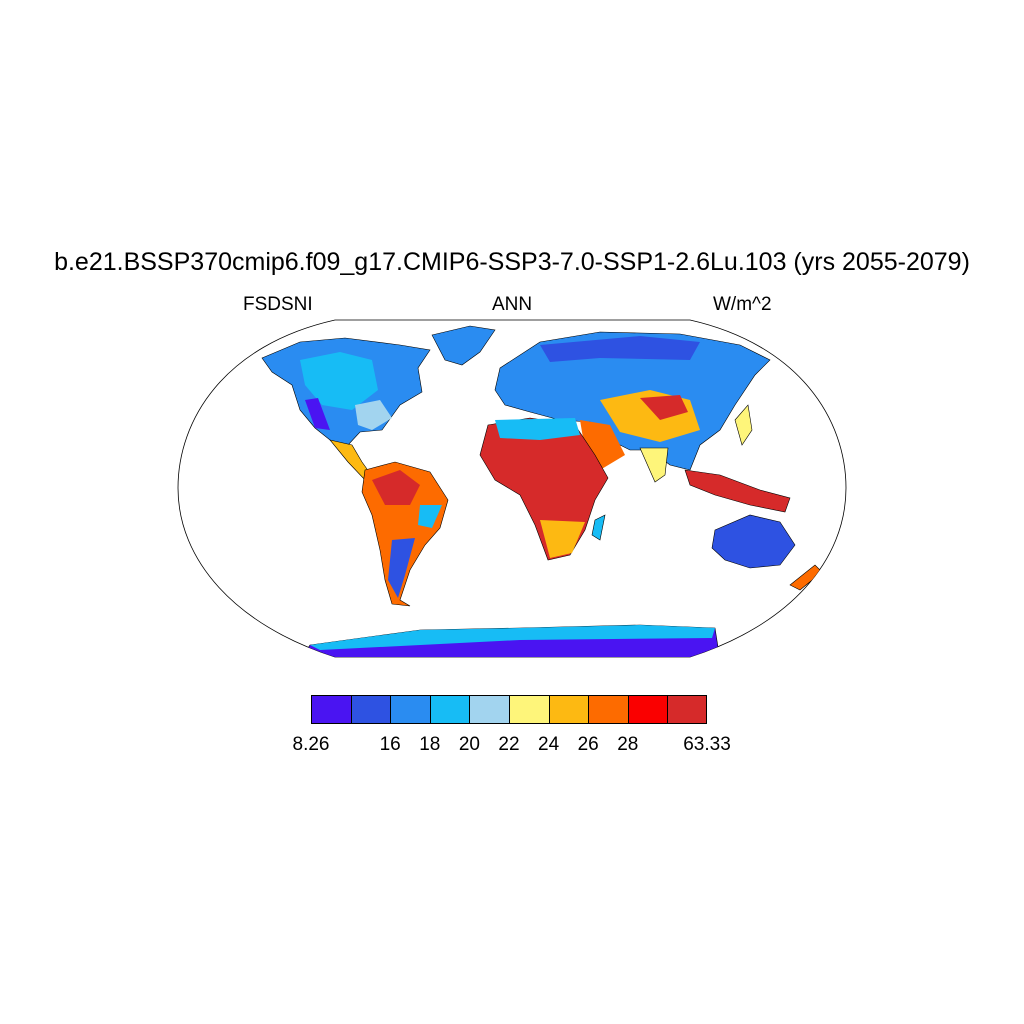  Describe the element at coordinates (664, 407) in the screenshot. I see `tibet` at that location.